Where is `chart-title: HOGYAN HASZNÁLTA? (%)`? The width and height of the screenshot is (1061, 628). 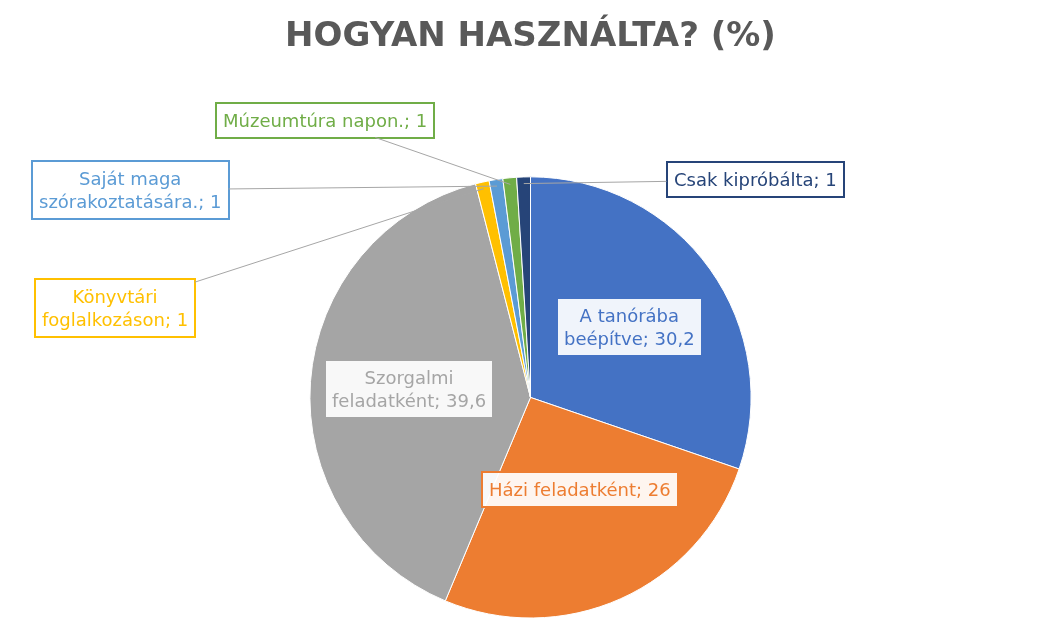 chart-title: HOGYAN HASZNÁLTA? (%) is located at coordinates (530, 33).